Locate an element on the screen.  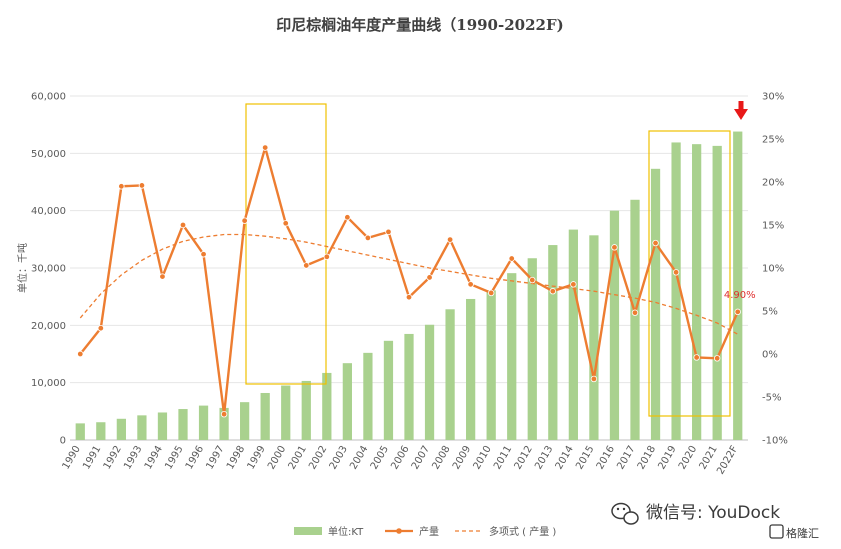
y2-tick-label: 15% is located at coordinates (773, 226).